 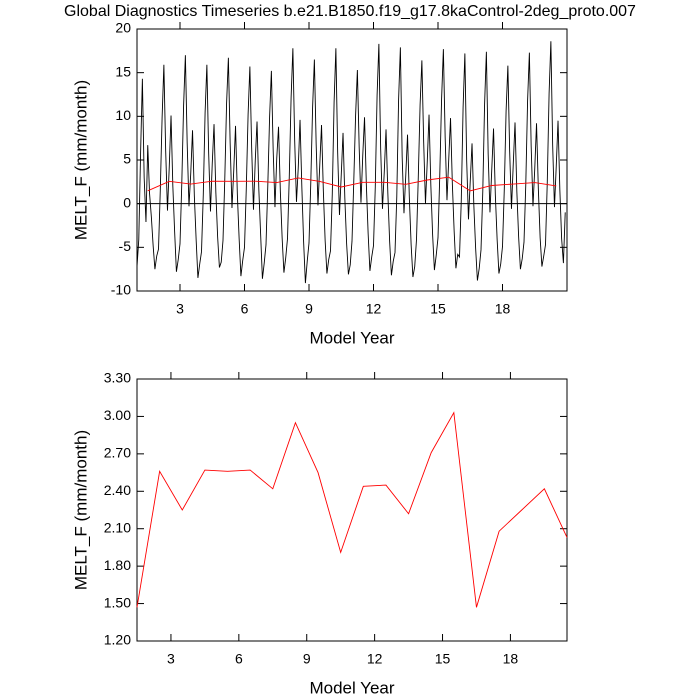 What do you see at coordinates (117, 378) in the screenshot?
I see `y-tick-label: 3.30` at bounding box center [117, 378].